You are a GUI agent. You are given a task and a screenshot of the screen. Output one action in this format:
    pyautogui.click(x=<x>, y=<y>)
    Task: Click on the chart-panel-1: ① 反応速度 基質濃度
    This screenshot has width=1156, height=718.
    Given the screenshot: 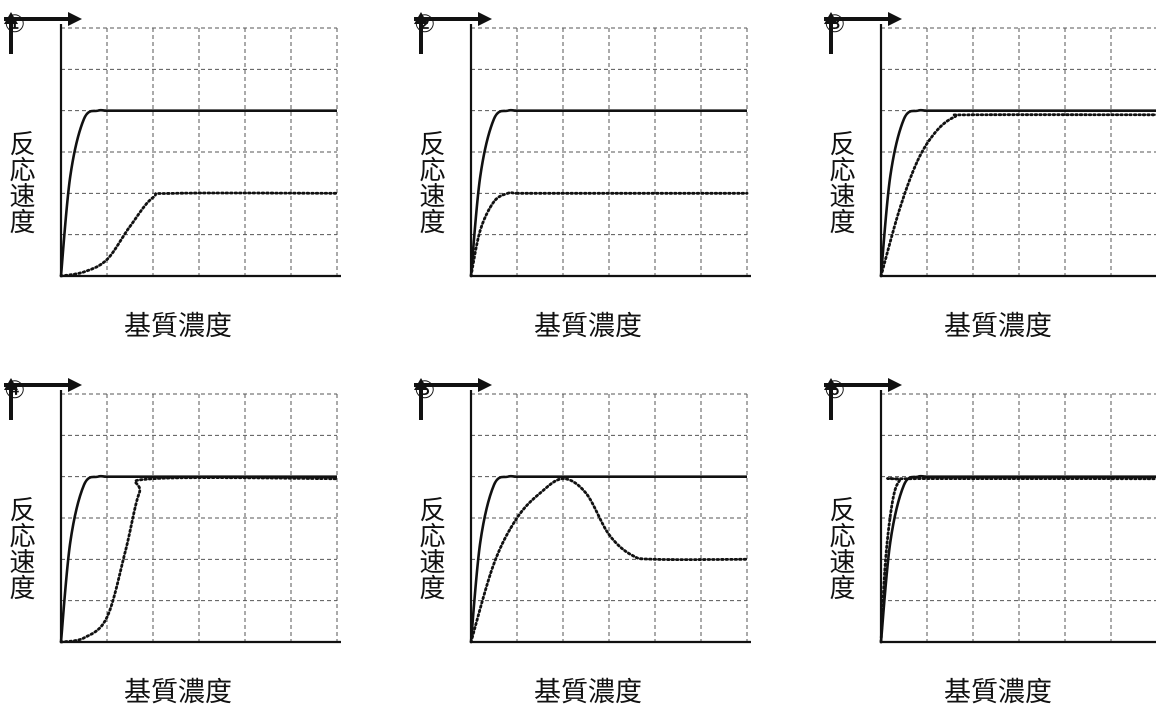 What is the action you would take?
    pyautogui.click(x=172, y=182)
    